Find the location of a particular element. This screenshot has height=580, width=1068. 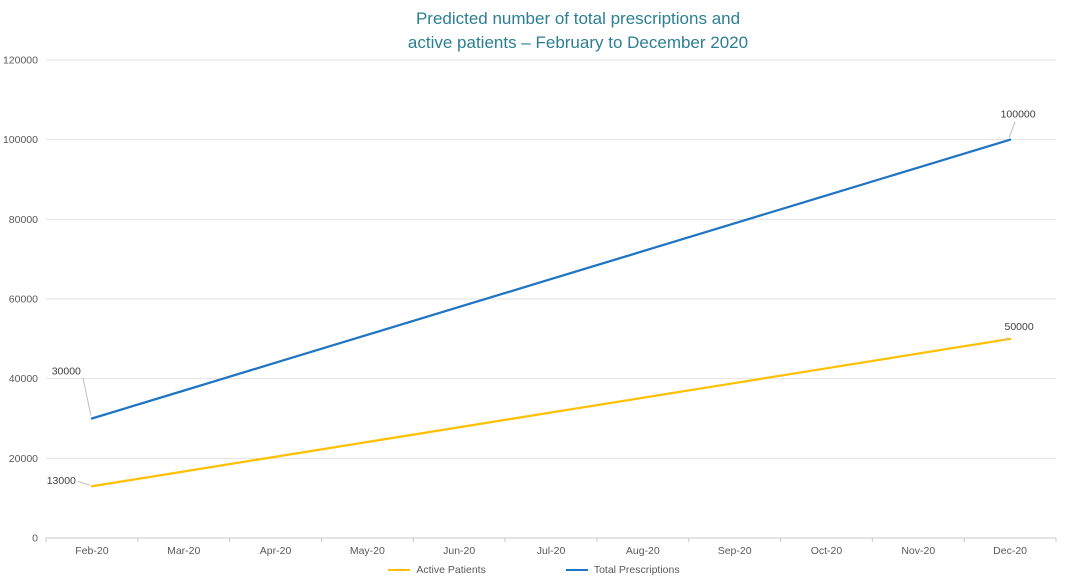

y-axis-label: 60000 is located at coordinates (23, 300).